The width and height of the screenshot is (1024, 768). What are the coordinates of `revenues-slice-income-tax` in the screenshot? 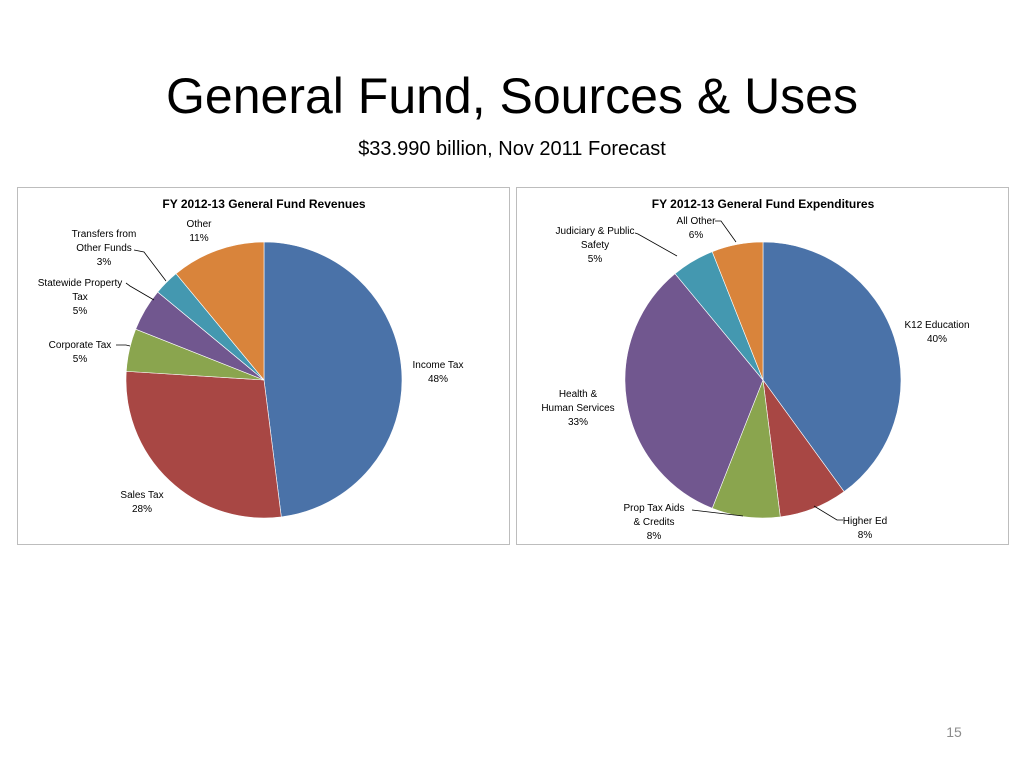 It's located at (333, 379).